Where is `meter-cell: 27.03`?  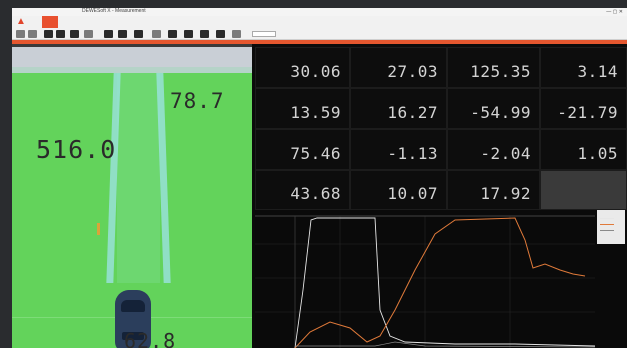 meter-cell: 27.03 is located at coordinates (398, 67).